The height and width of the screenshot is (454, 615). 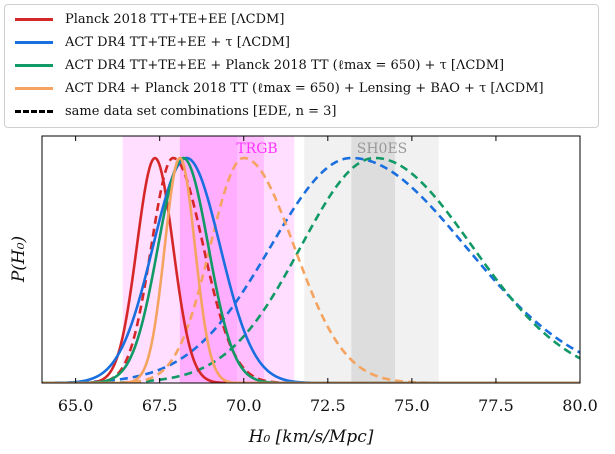 I want to click on shoes-band-label: SH0ES, so click(x=382, y=149).